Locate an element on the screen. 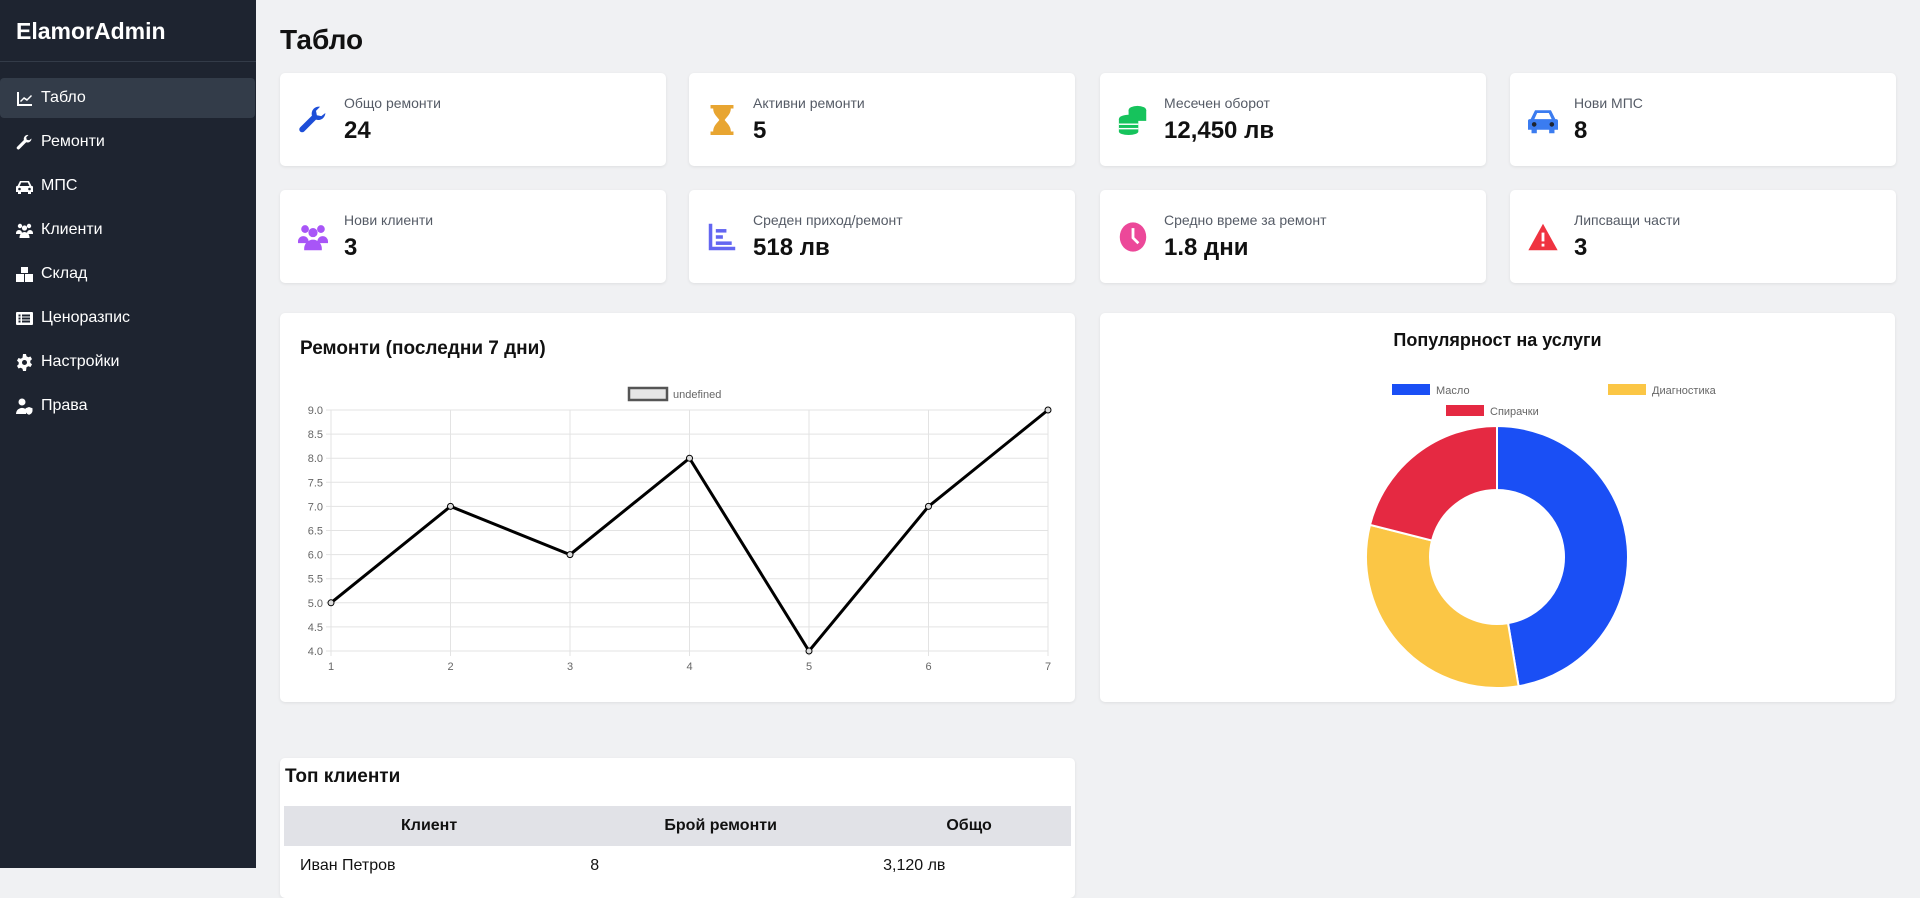  column-header-client: Клиент is located at coordinates (429, 826).